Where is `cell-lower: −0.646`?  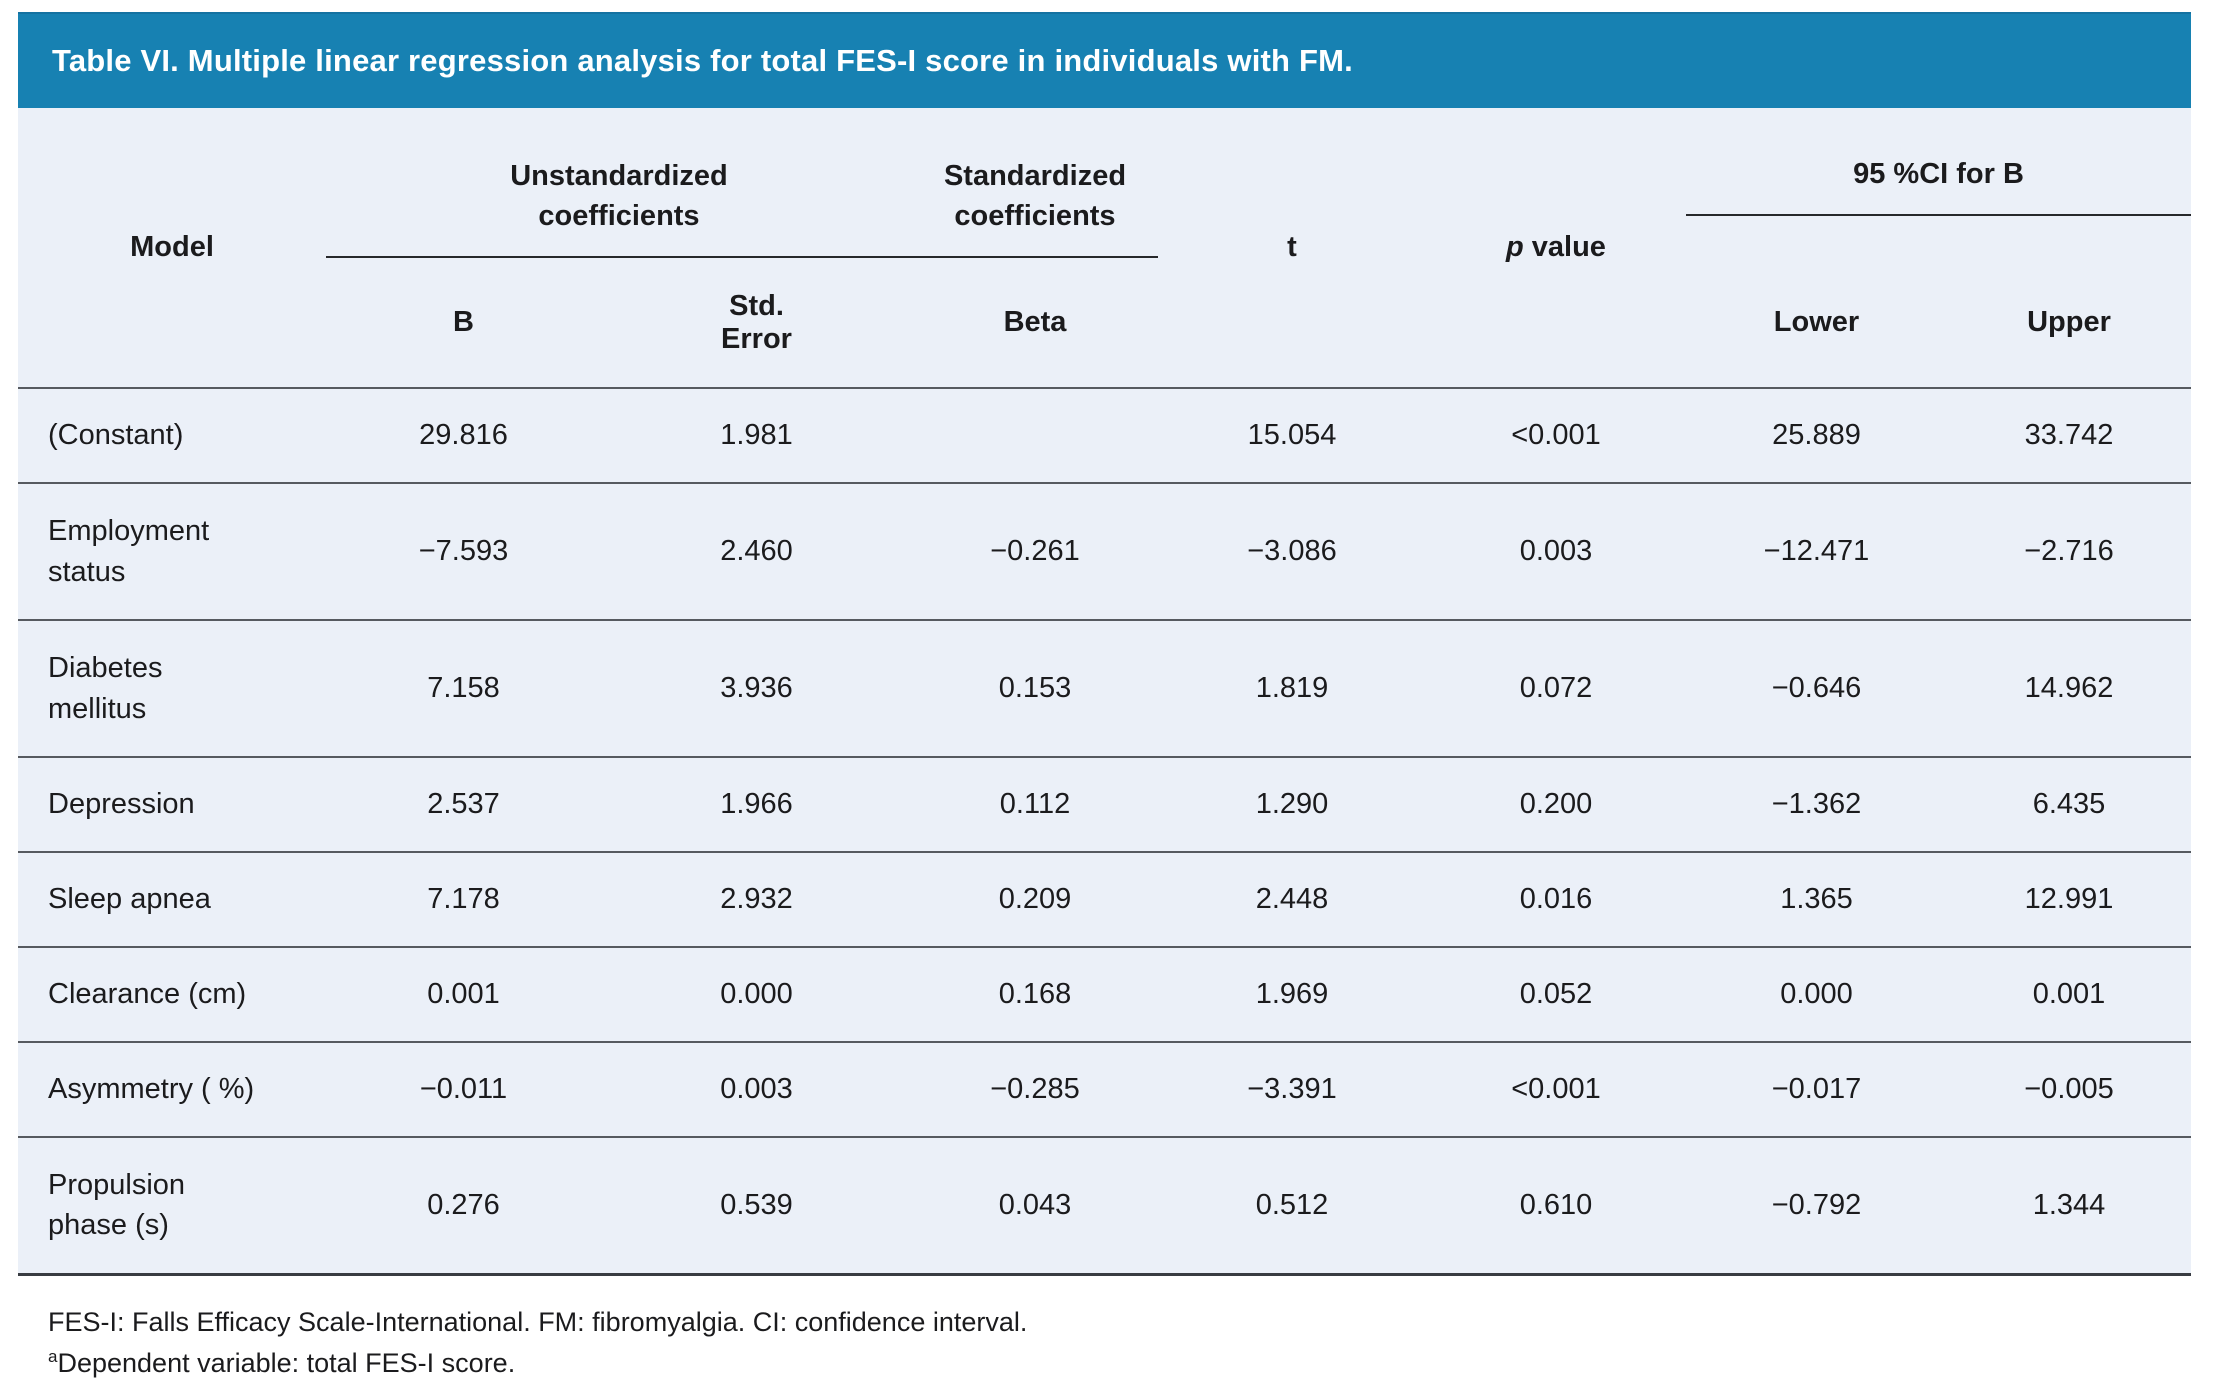
cell-lower: −0.646 is located at coordinates (1816, 688).